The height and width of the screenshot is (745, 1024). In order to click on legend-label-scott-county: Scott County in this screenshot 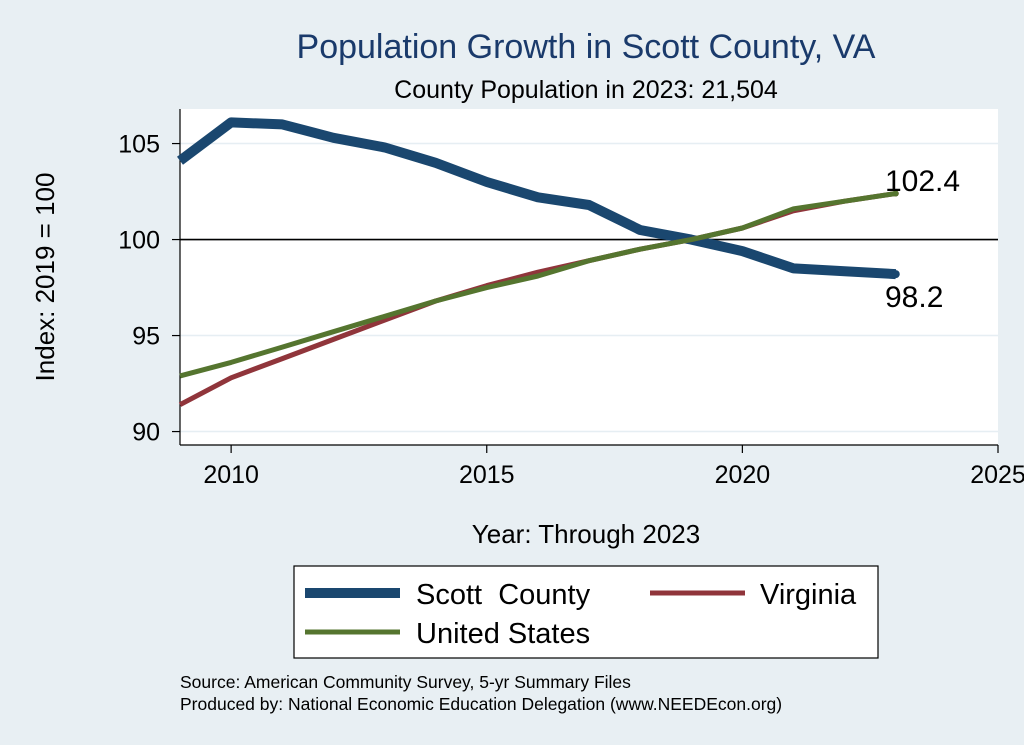, I will do `click(503, 595)`.